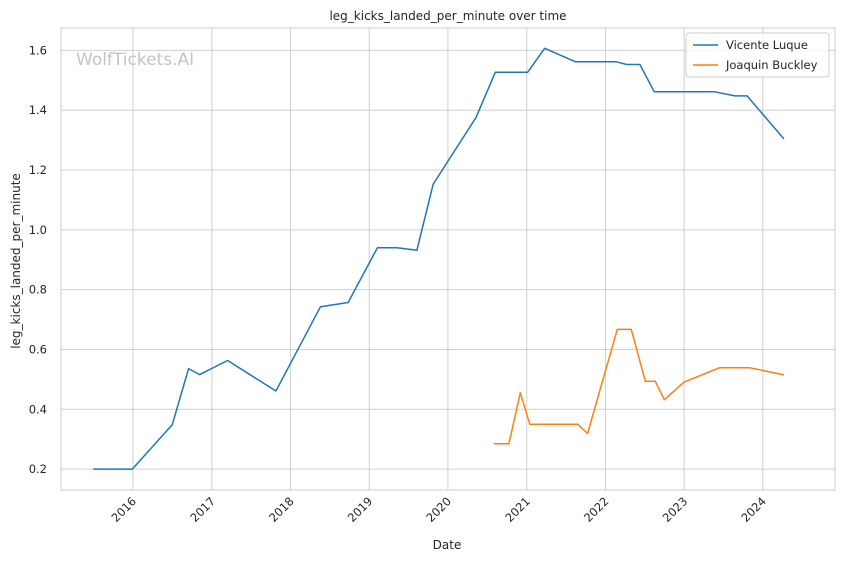 This screenshot has width=844, height=561. What do you see at coordinates (771, 65) in the screenshot?
I see `legend-label: Joaquin Buckley` at bounding box center [771, 65].